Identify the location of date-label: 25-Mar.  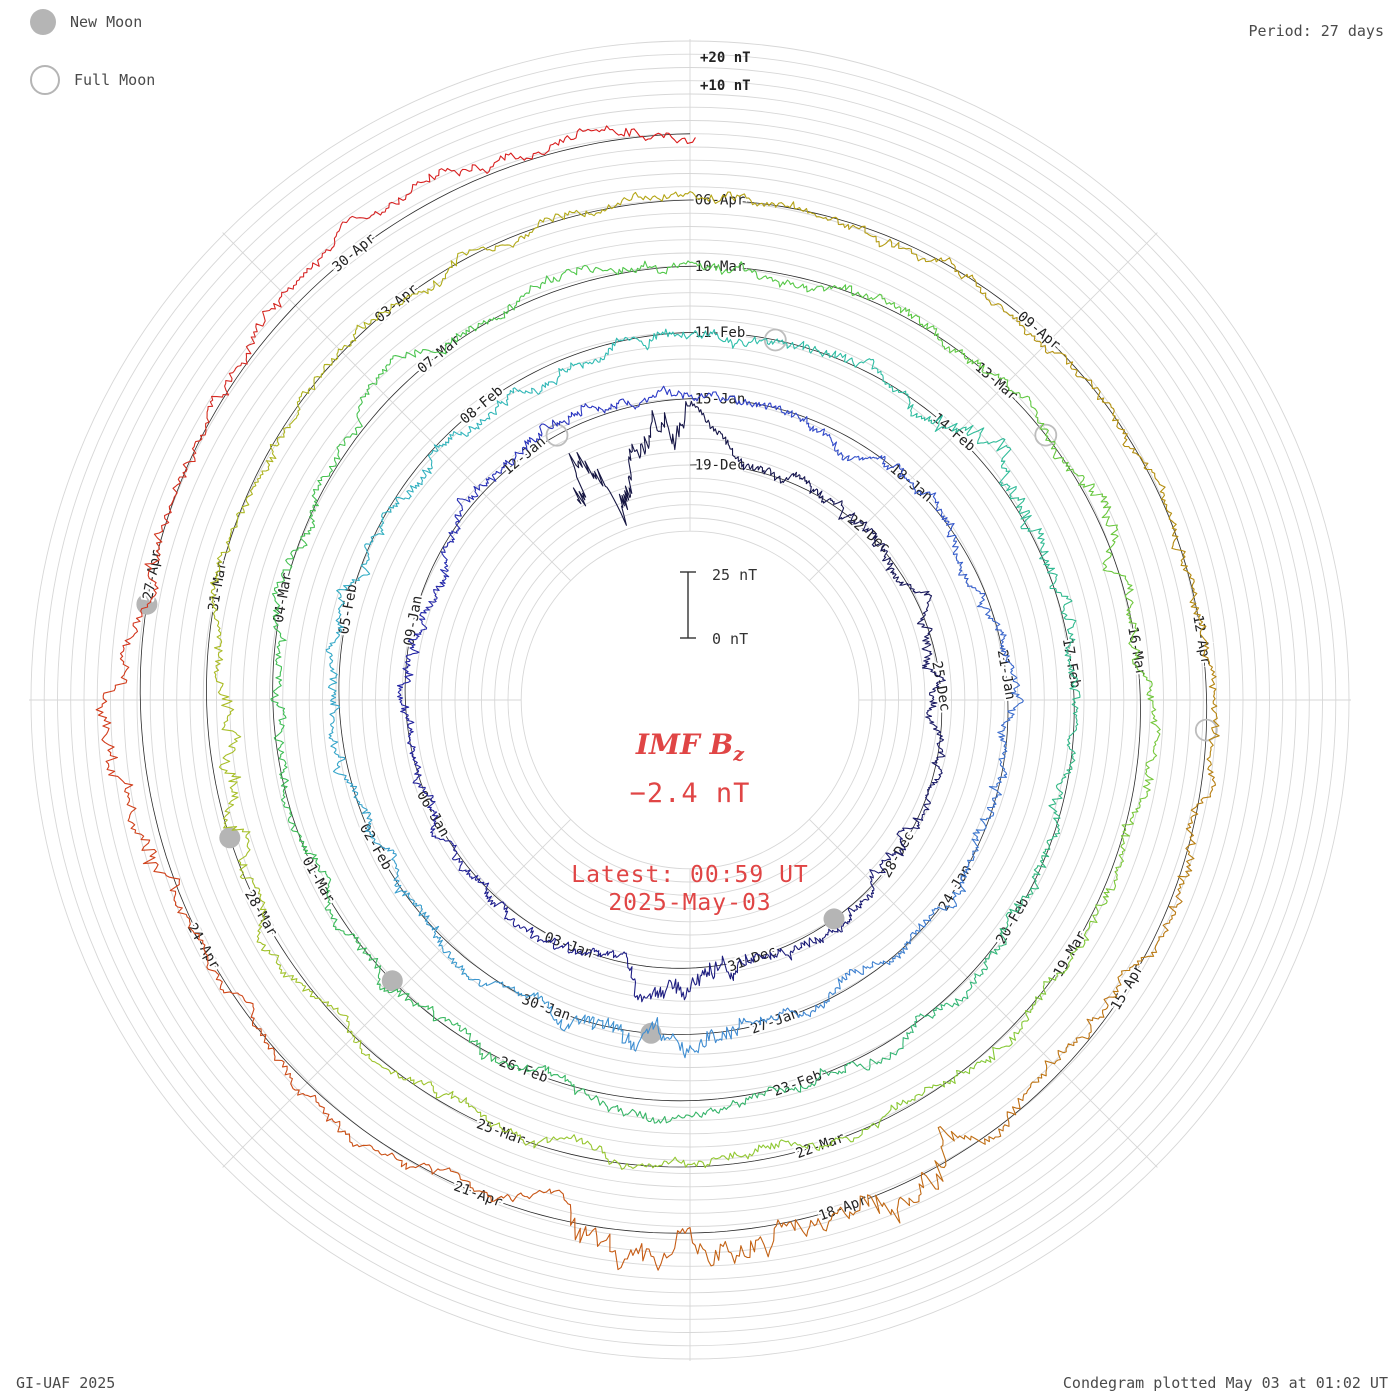
(500, 1132).